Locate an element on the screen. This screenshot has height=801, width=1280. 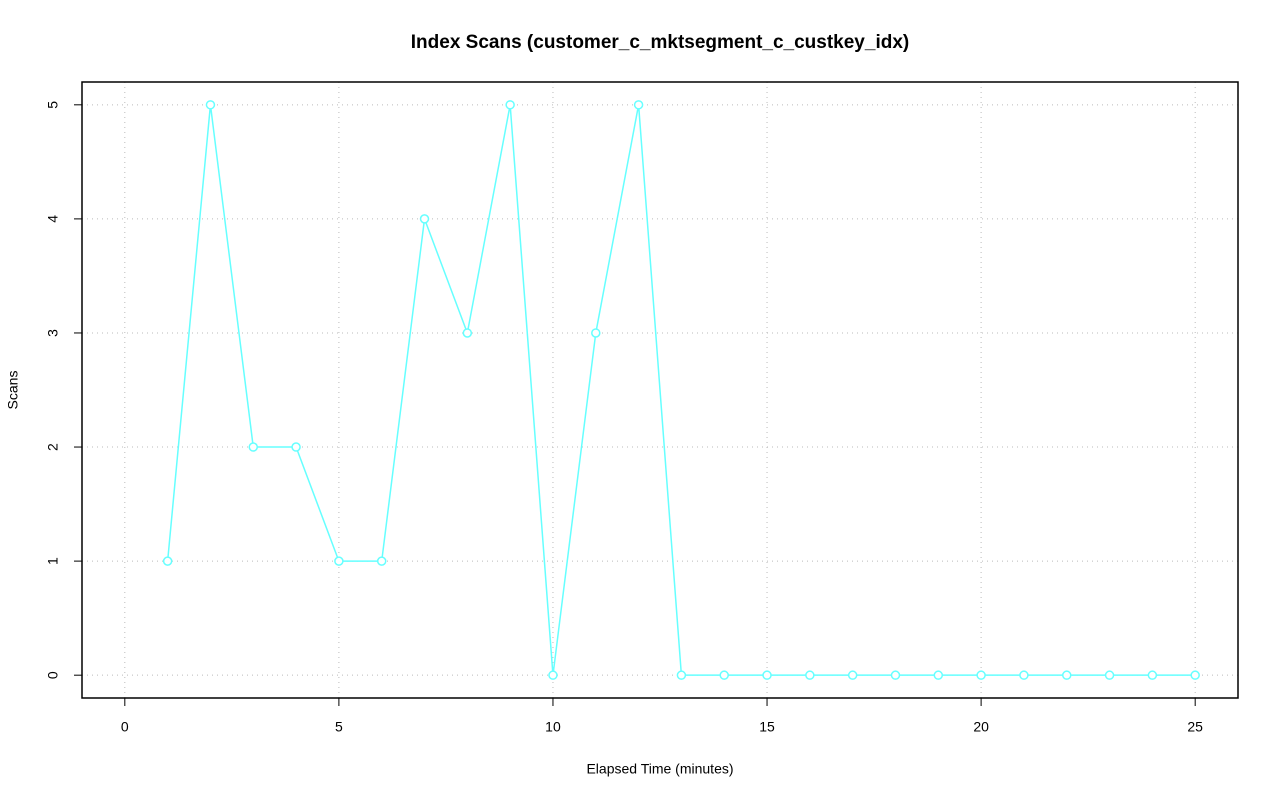
x-tick-label: 5 is located at coordinates (339, 727).